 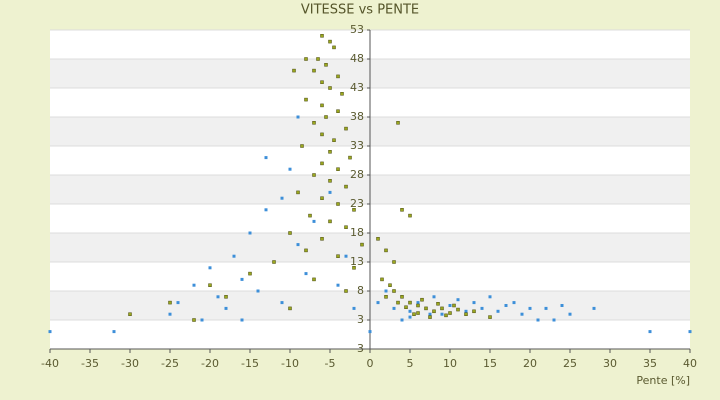 What do you see at coordinates (570, 363) in the screenshot?
I see `x-tick-label: 25` at bounding box center [570, 363].